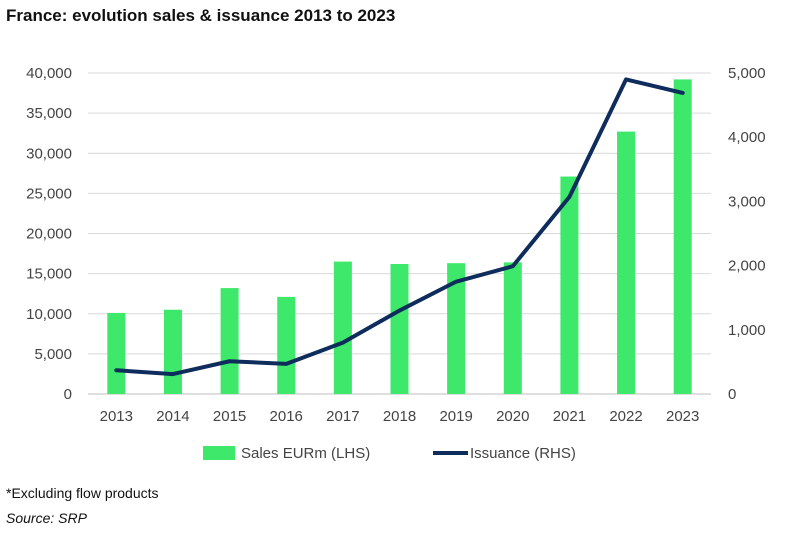 The image size is (793, 533). Describe the element at coordinates (219, 453) in the screenshot. I see `legend-swatch-bar` at that location.